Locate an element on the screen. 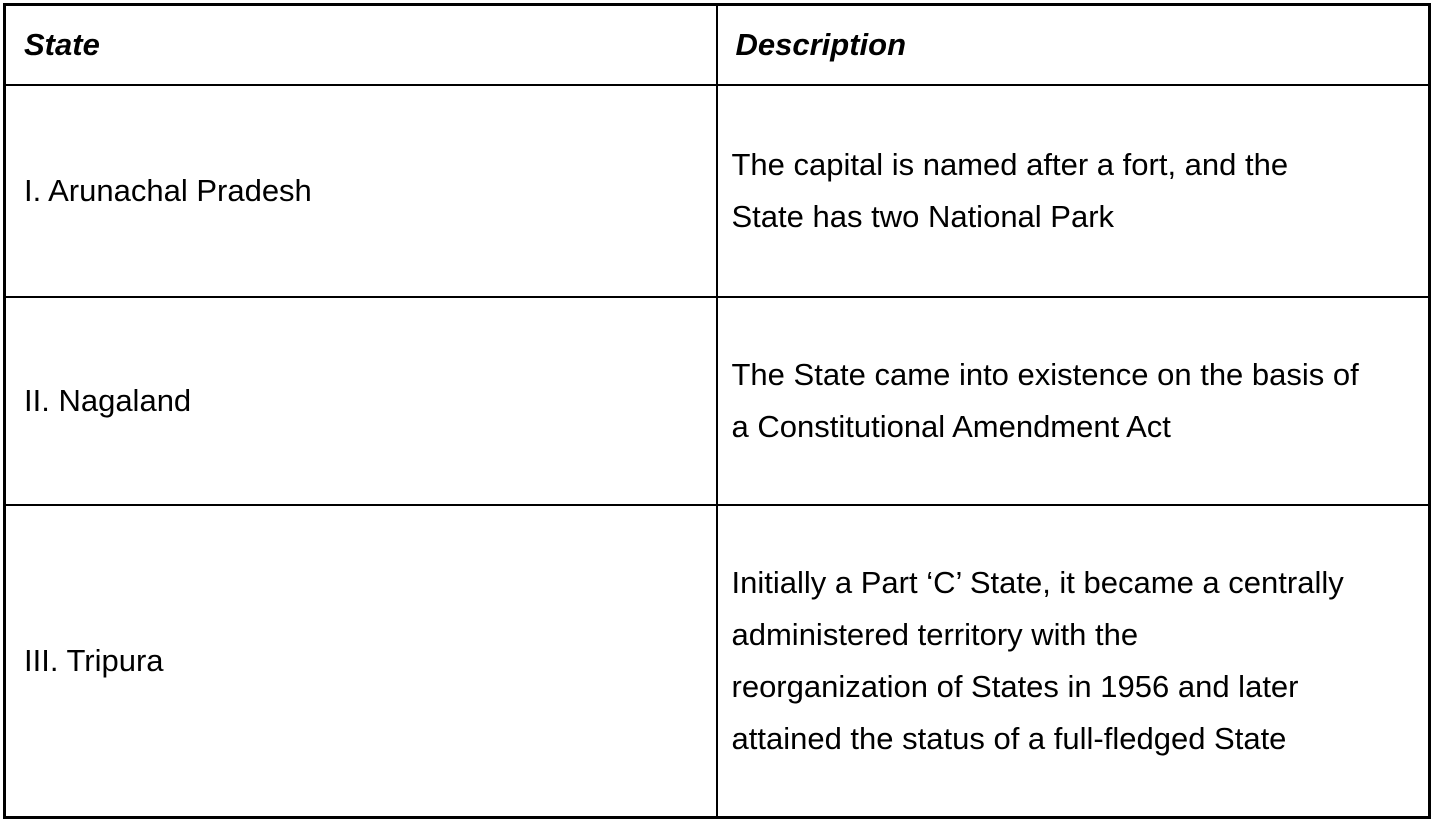 This screenshot has height=823, width=1431. state-cell: I. Arunachal Pradesh is located at coordinates (360, 190).